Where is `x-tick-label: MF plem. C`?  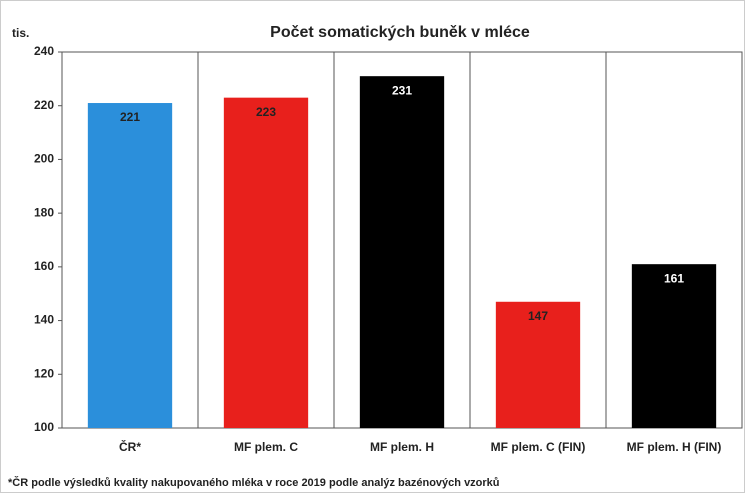 x-tick-label: MF plem. C is located at coordinates (266, 447).